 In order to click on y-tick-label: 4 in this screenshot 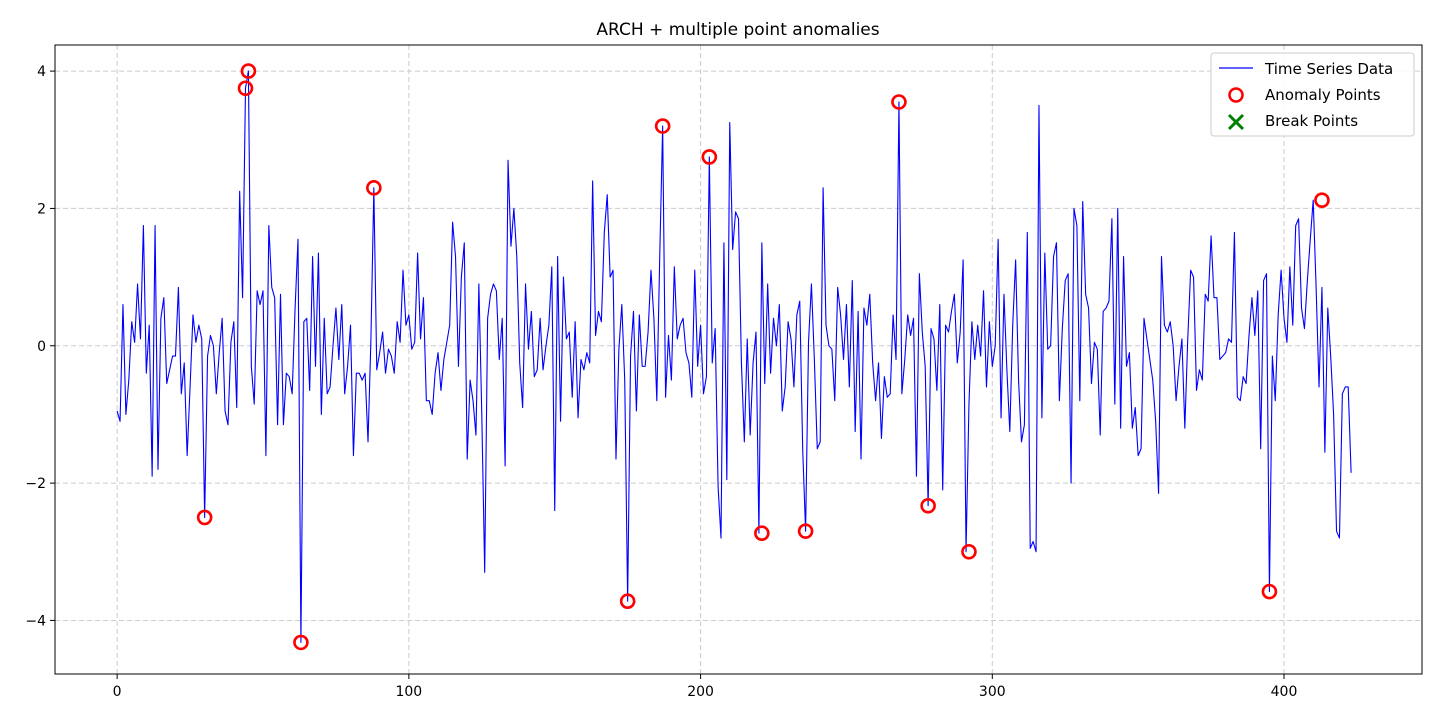, I will do `click(41, 72)`.